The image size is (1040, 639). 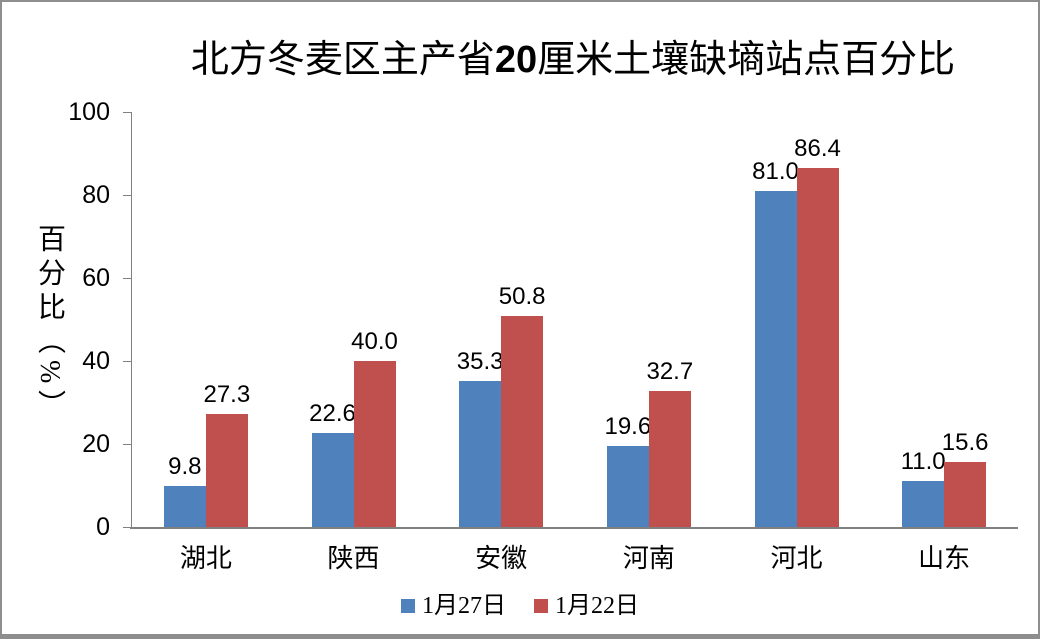 I want to click on bar-data-label: 15.6, so click(x=965, y=443).